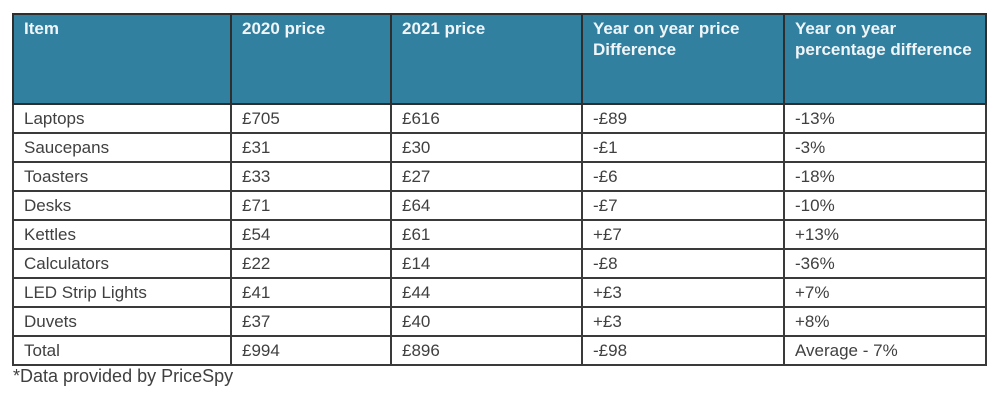 This screenshot has width=1000, height=404. I want to click on table-cell: Duvets, so click(122, 321).